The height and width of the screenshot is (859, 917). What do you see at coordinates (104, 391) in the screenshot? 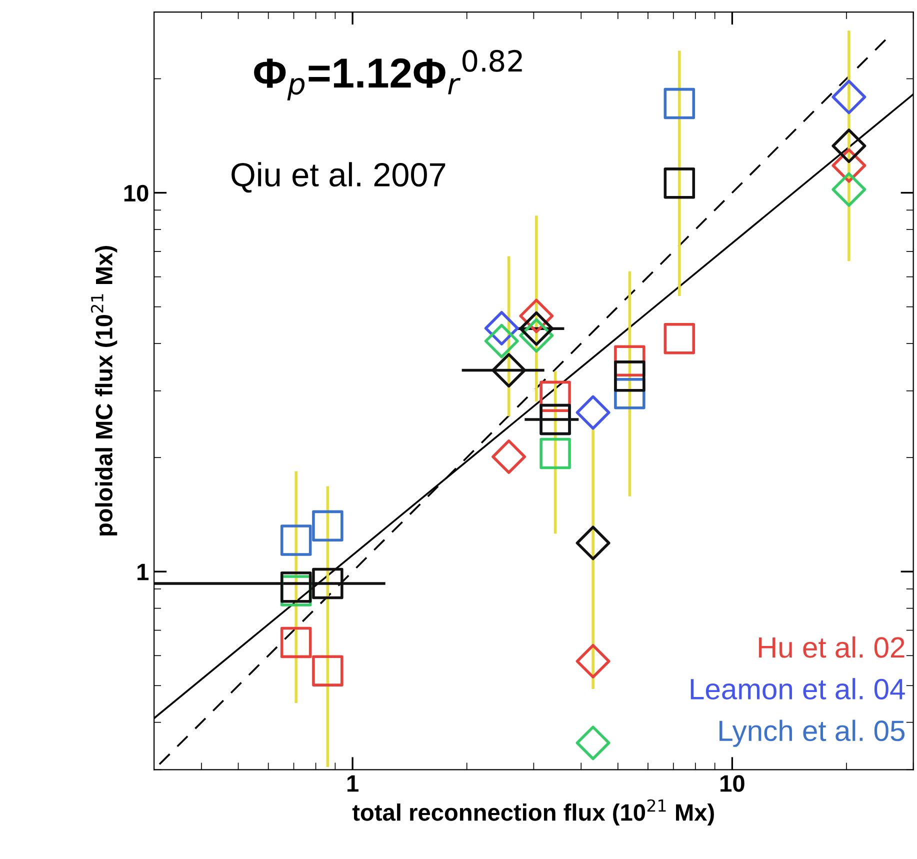
I see `y-axis-title: poloidal MC flux (10$^{21}$ Mx)` at bounding box center [104, 391].